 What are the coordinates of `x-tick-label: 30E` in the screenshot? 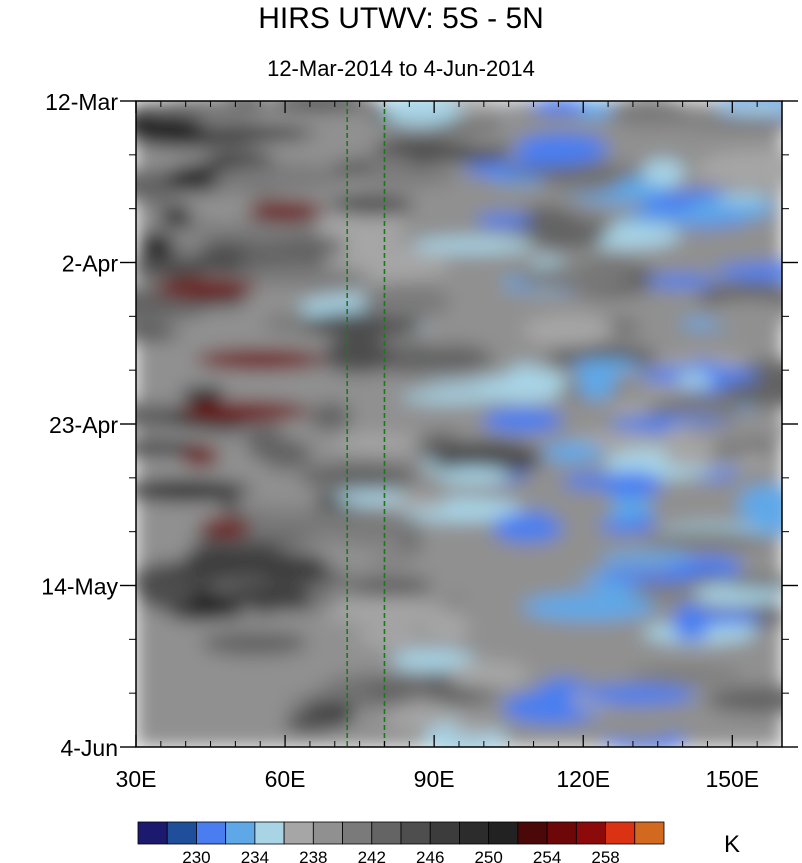 It's located at (136, 779).